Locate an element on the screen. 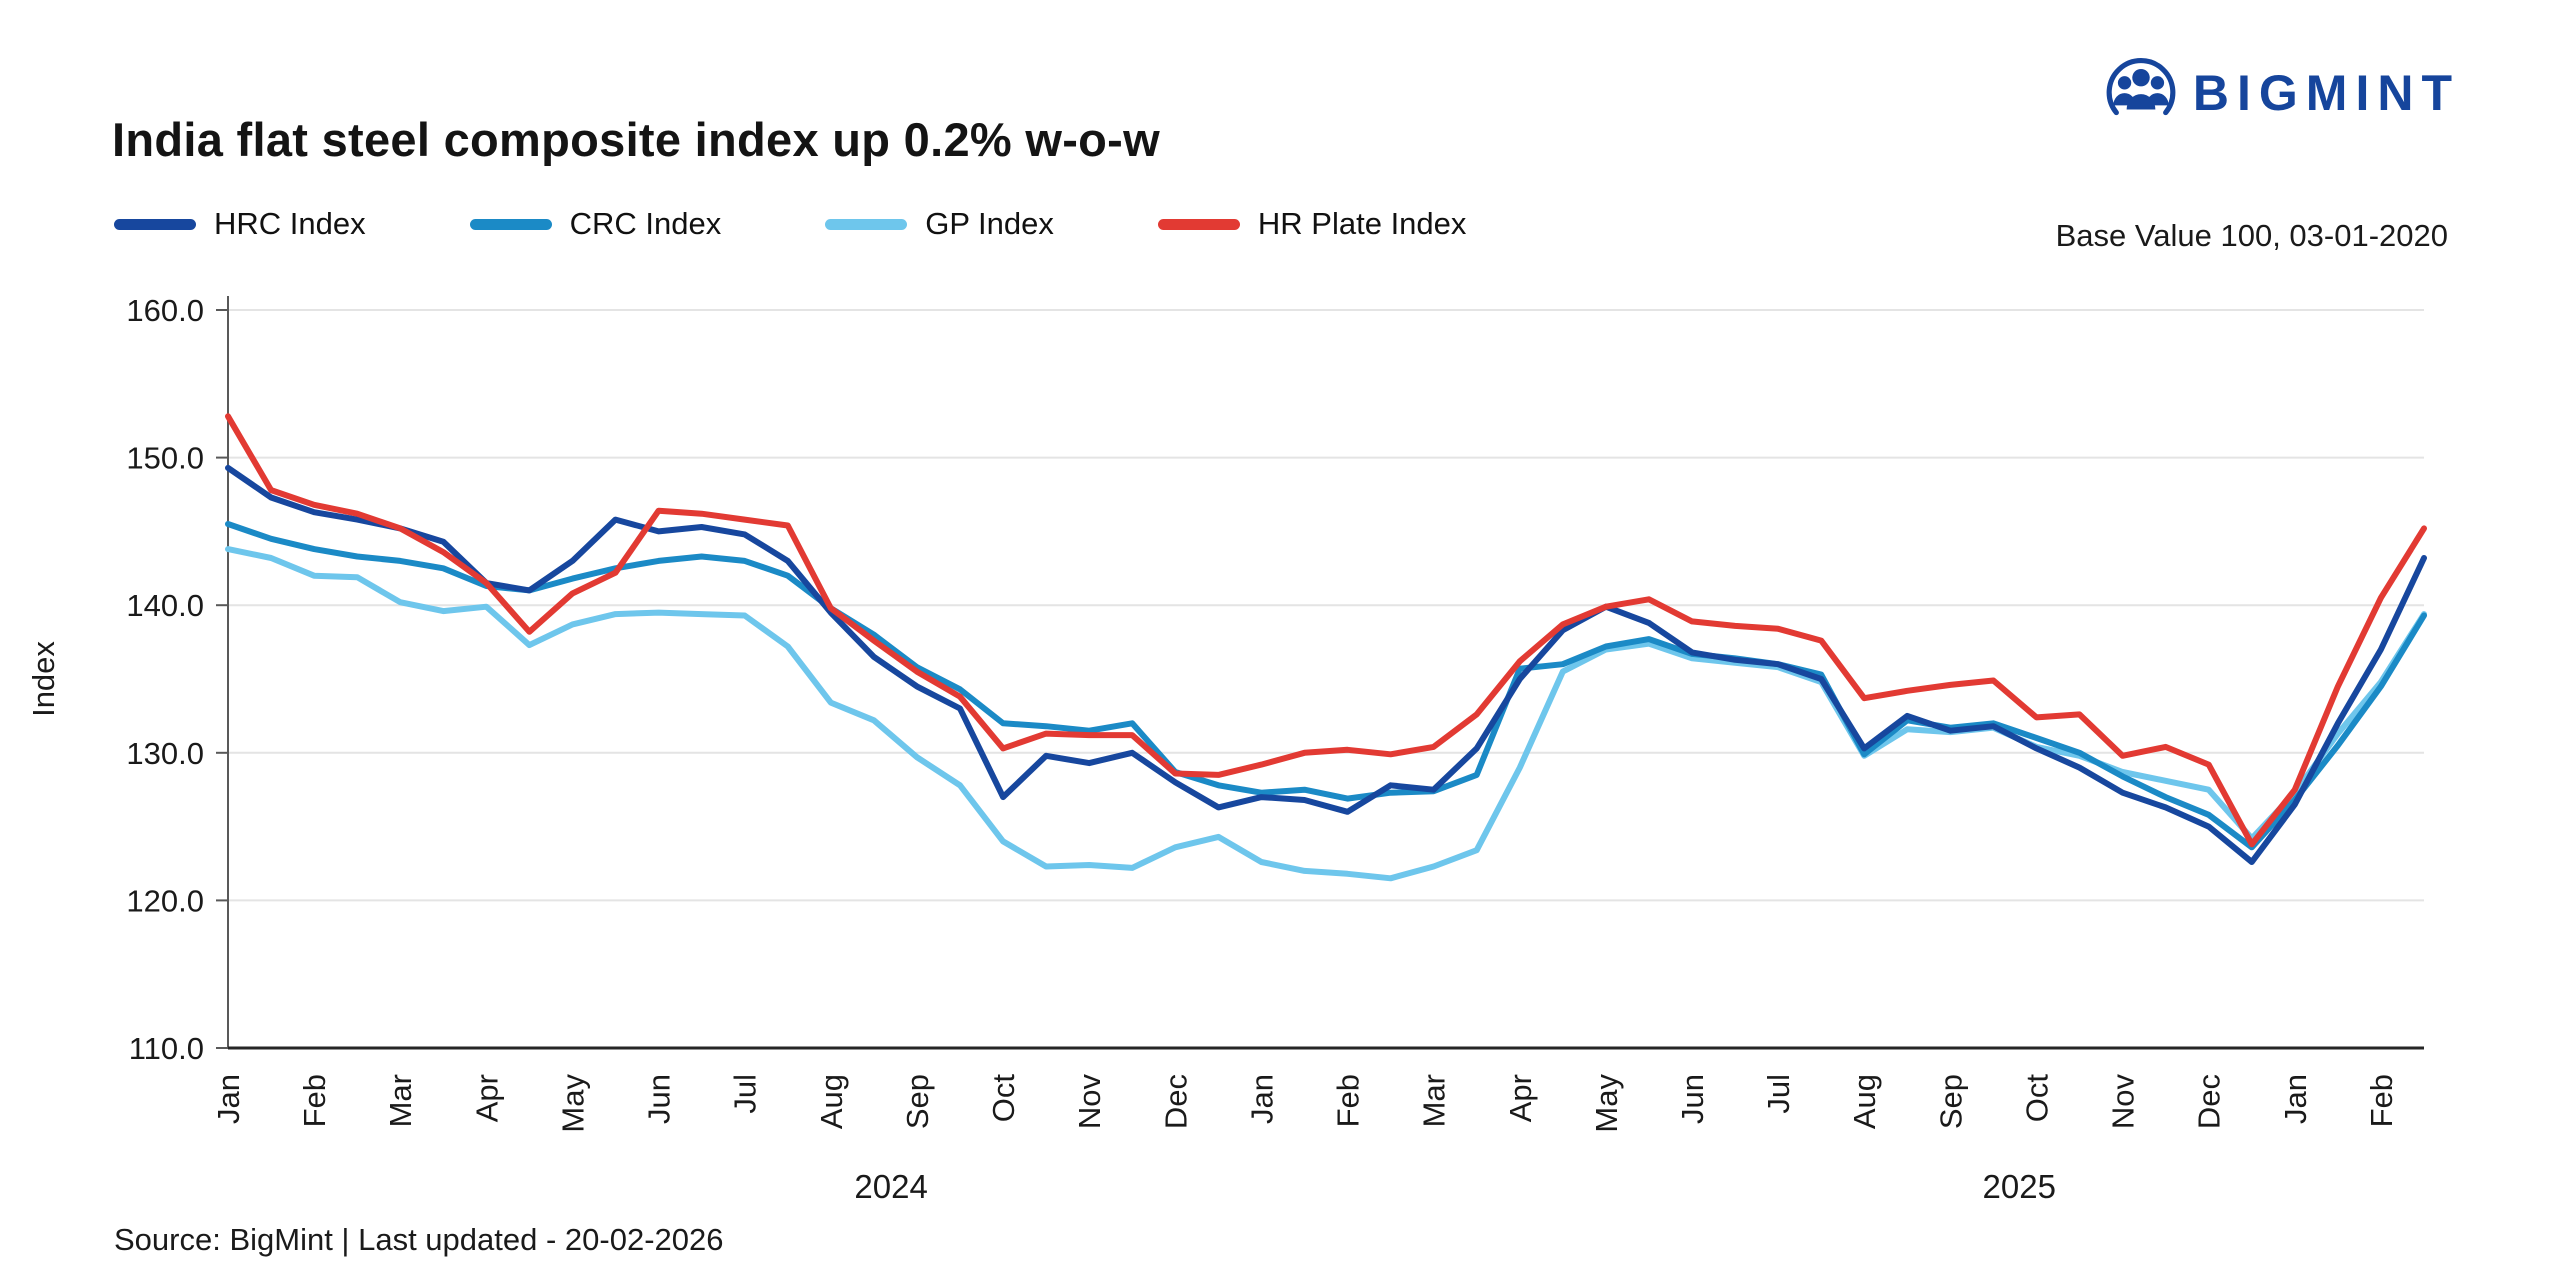 Image resolution: width=2560 pixels, height=1280 pixels. bigmint-logo-icon is located at coordinates (2141, 92).